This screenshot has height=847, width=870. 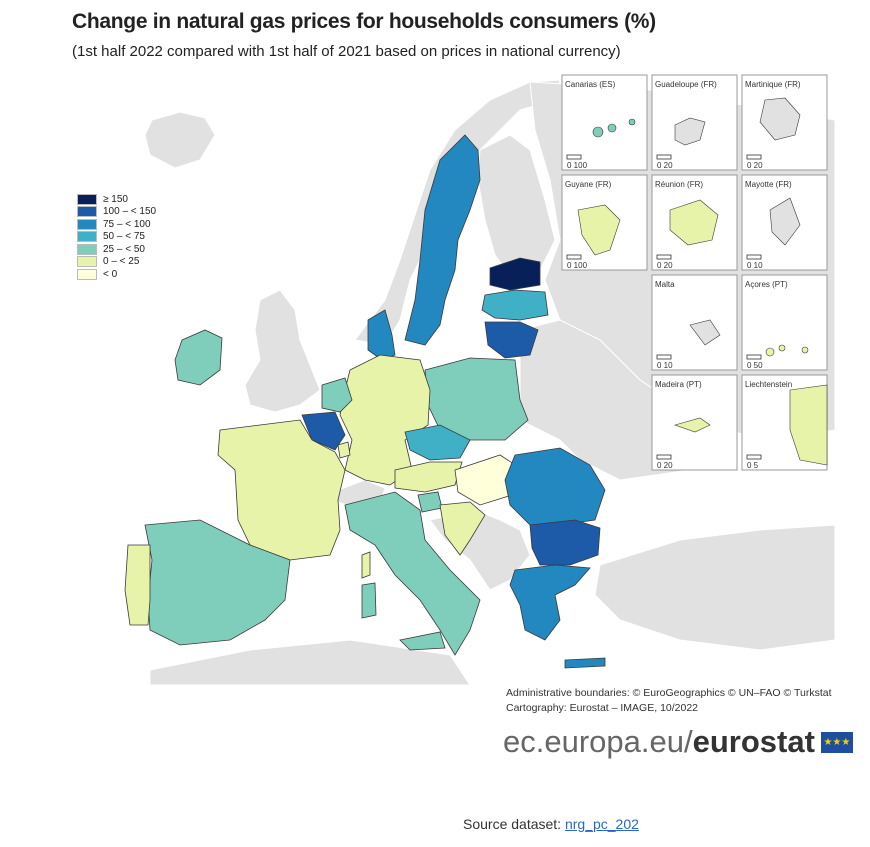 I want to click on scale-label: 0 50, so click(x=755, y=365).